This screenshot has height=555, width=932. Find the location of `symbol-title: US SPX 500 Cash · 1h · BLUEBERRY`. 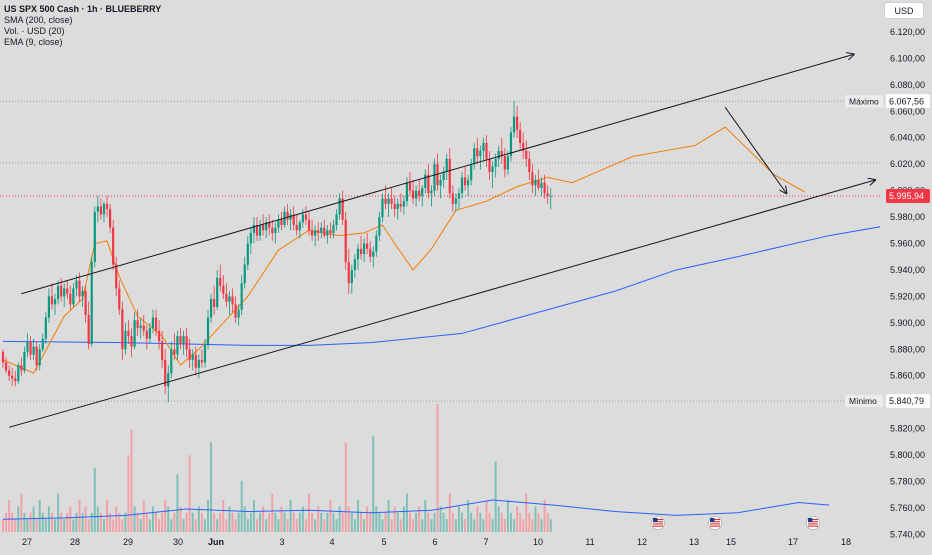

symbol-title: US SPX 500 Cash · 1h · BLUEBERRY is located at coordinates (83, 9).